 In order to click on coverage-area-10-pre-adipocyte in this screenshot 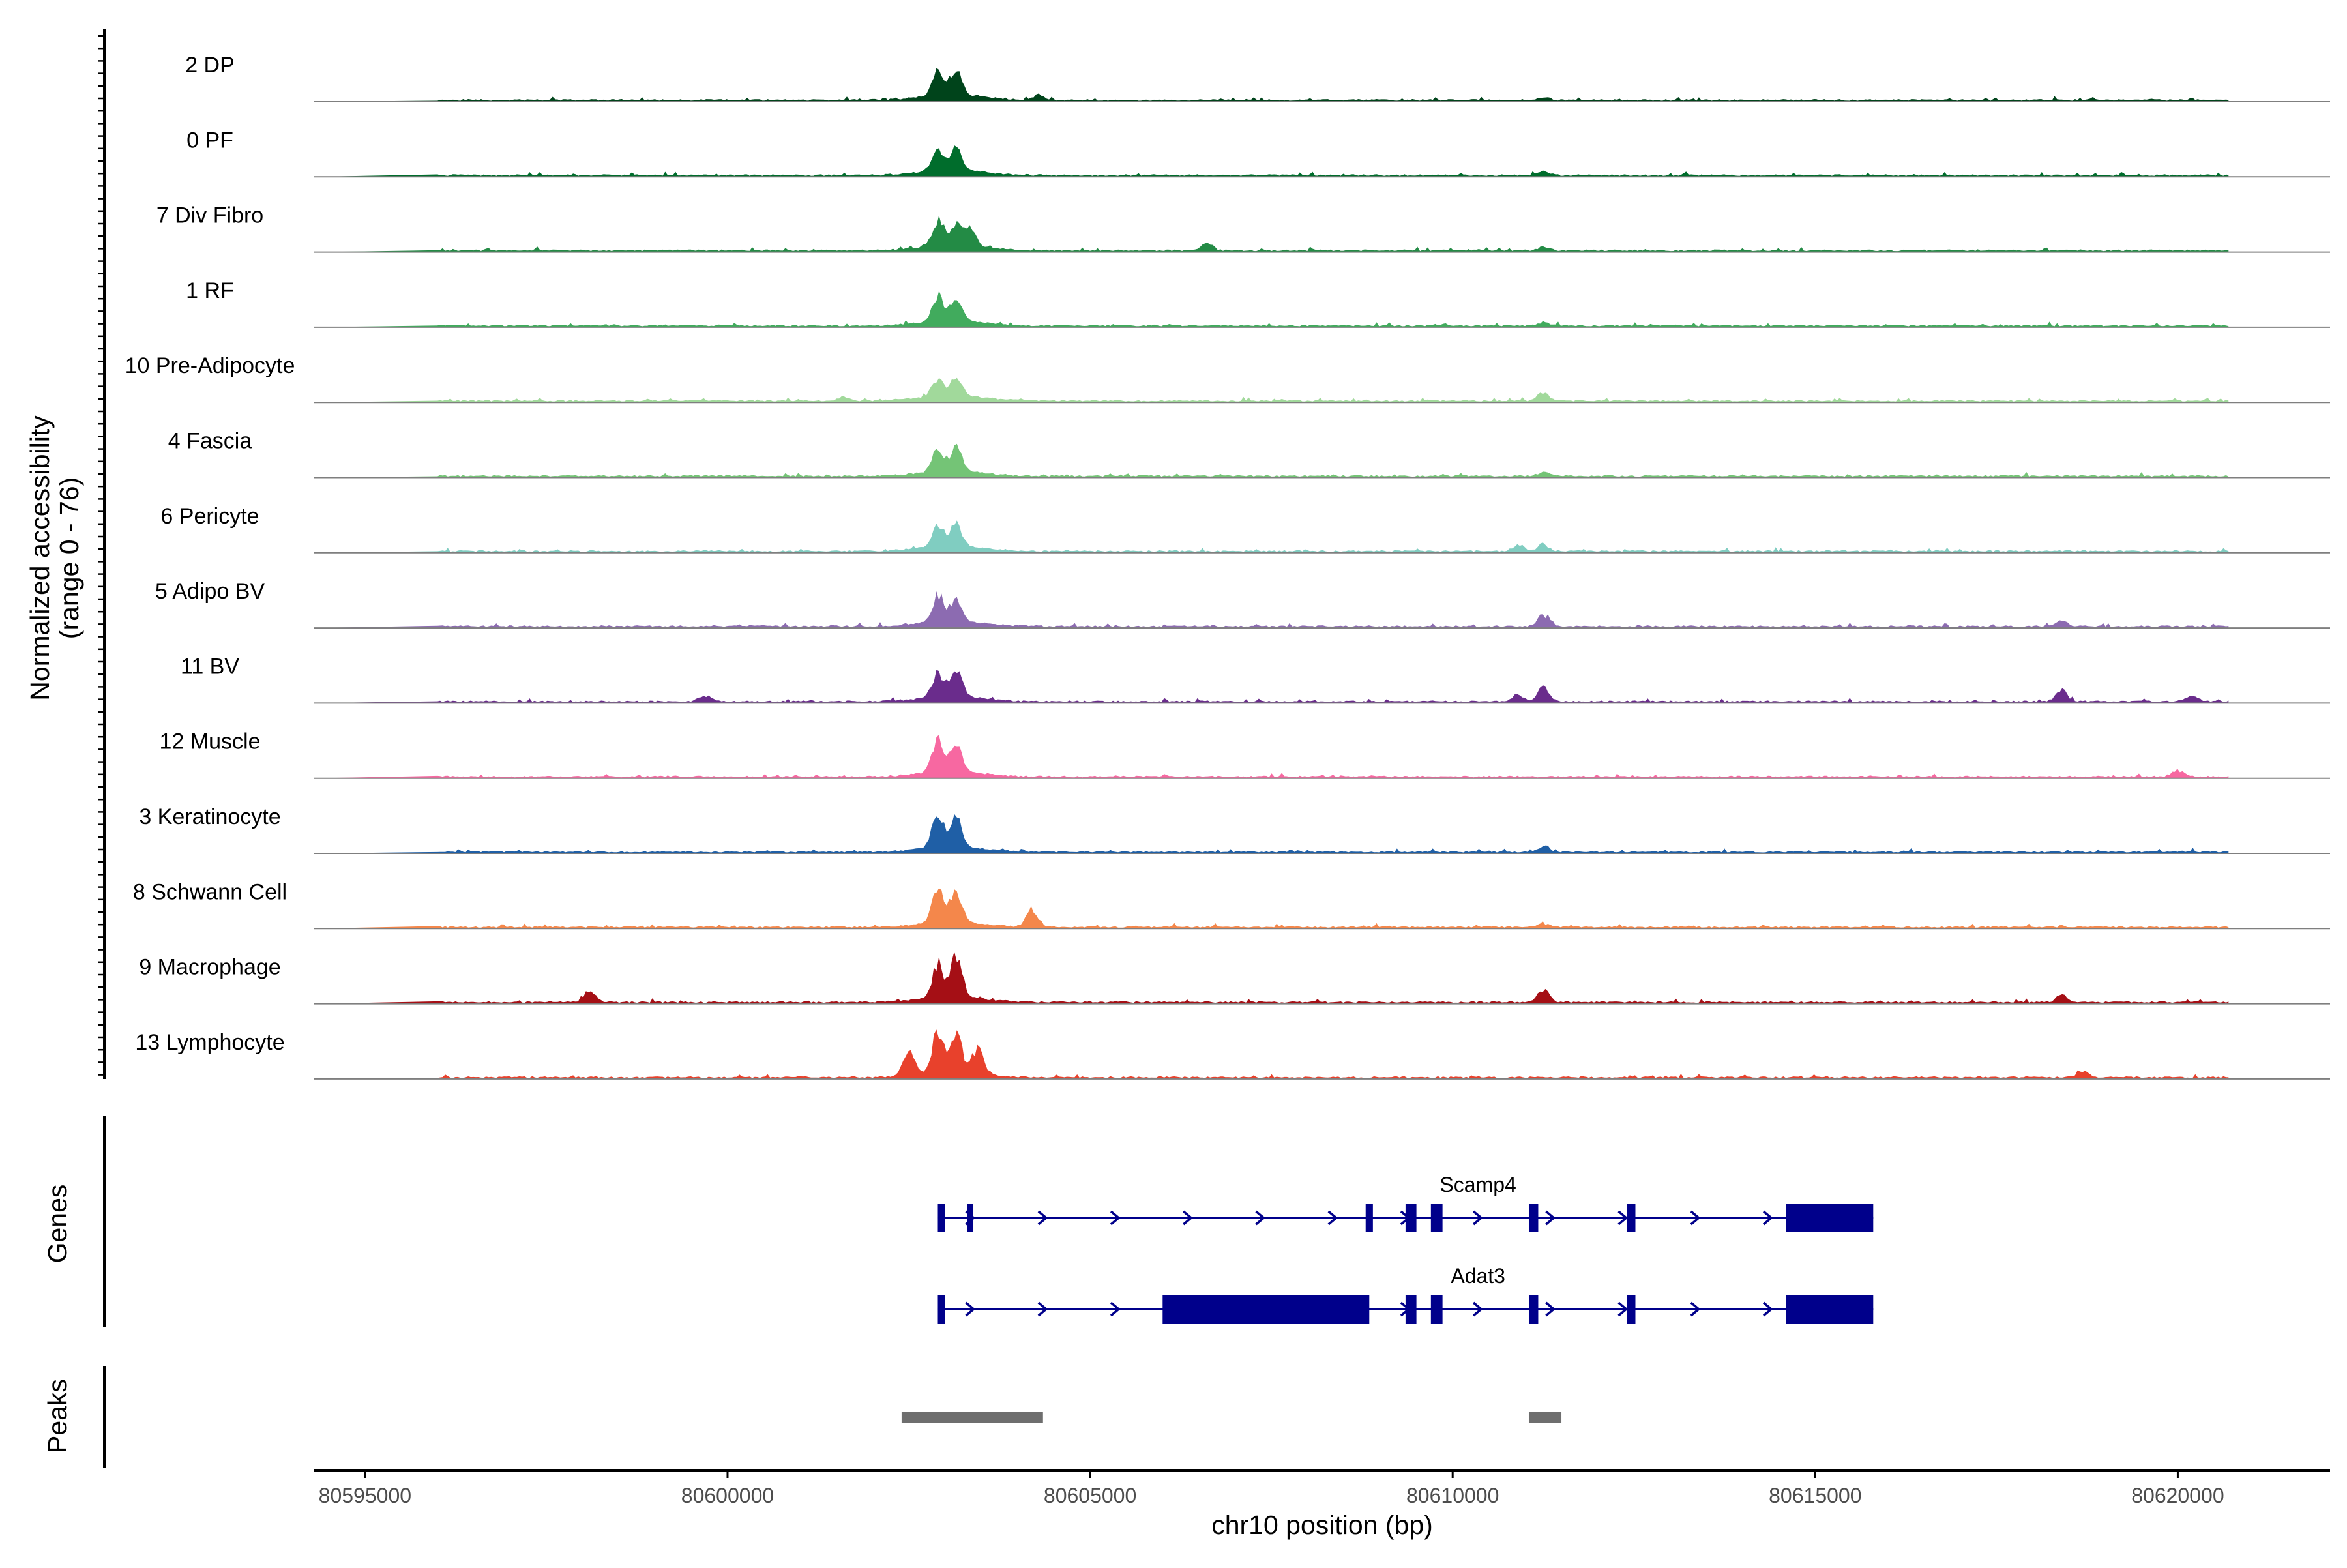, I will do `click(1271, 390)`.